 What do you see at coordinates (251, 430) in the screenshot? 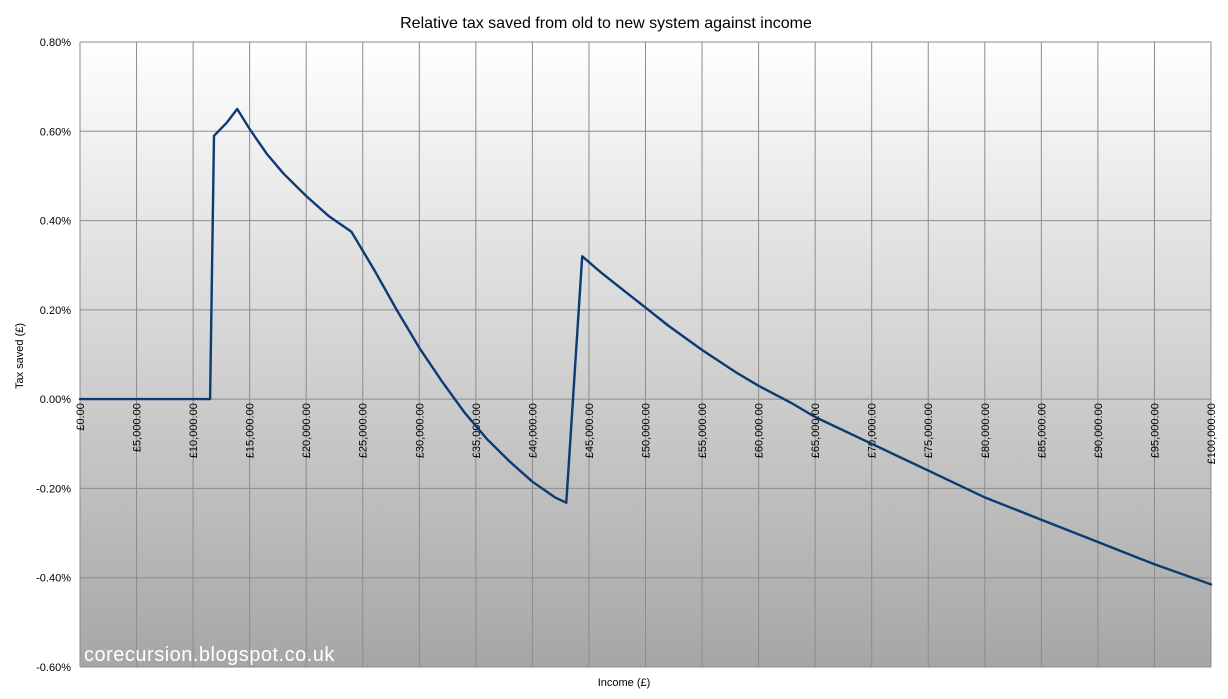
I see `x-tick-label: £15,000.00` at bounding box center [251, 430].